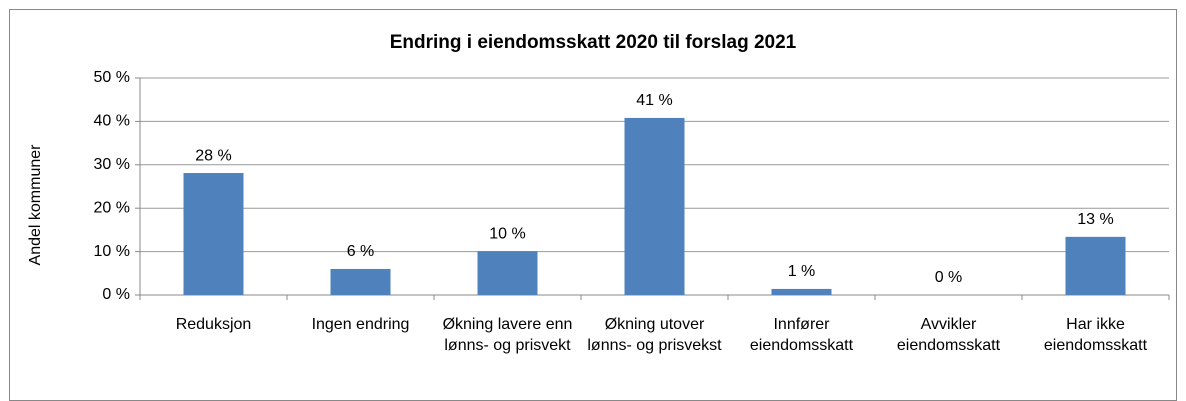  I want to click on y-tick-label: 10 %, so click(112, 251).